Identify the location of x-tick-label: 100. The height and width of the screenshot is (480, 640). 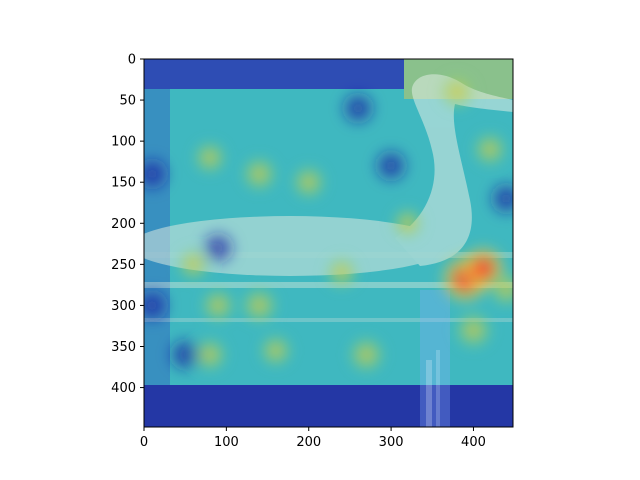
(226, 442).